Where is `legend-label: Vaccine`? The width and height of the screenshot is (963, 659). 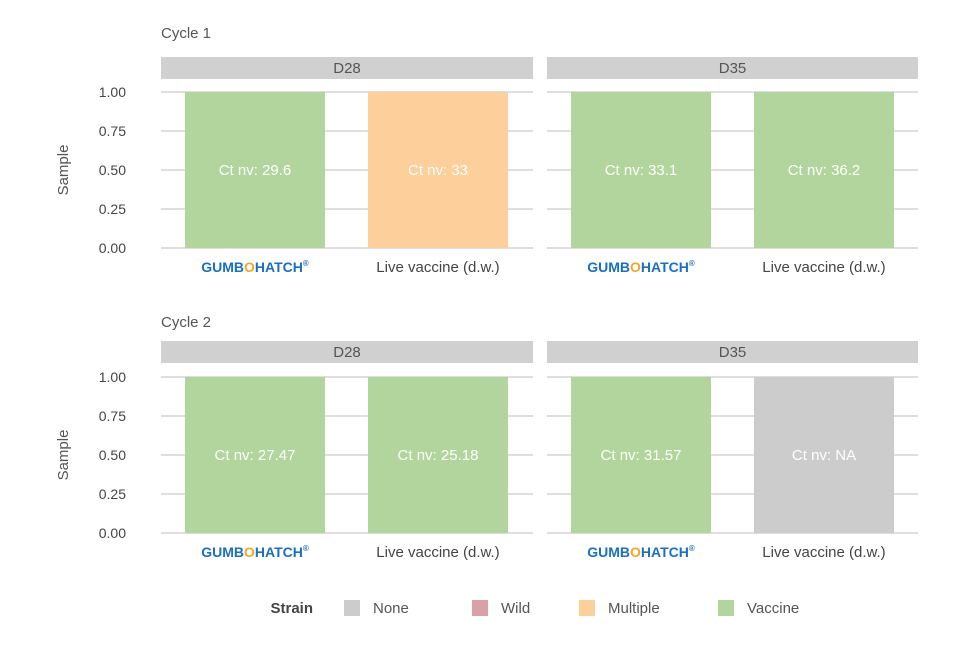 legend-label: Vaccine is located at coordinates (773, 608).